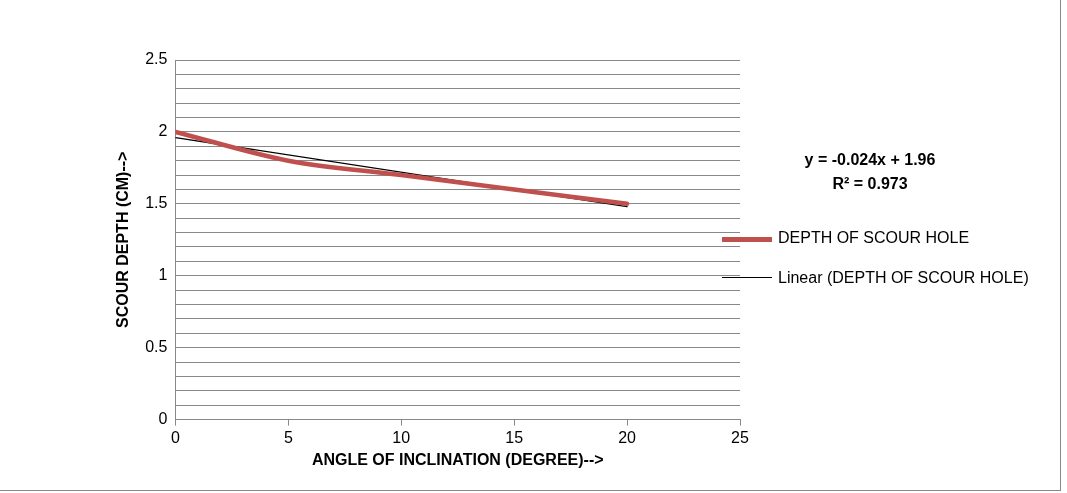 The height and width of the screenshot is (493, 1067). What do you see at coordinates (870, 184) in the screenshot?
I see `text: R² = 0.973` at bounding box center [870, 184].